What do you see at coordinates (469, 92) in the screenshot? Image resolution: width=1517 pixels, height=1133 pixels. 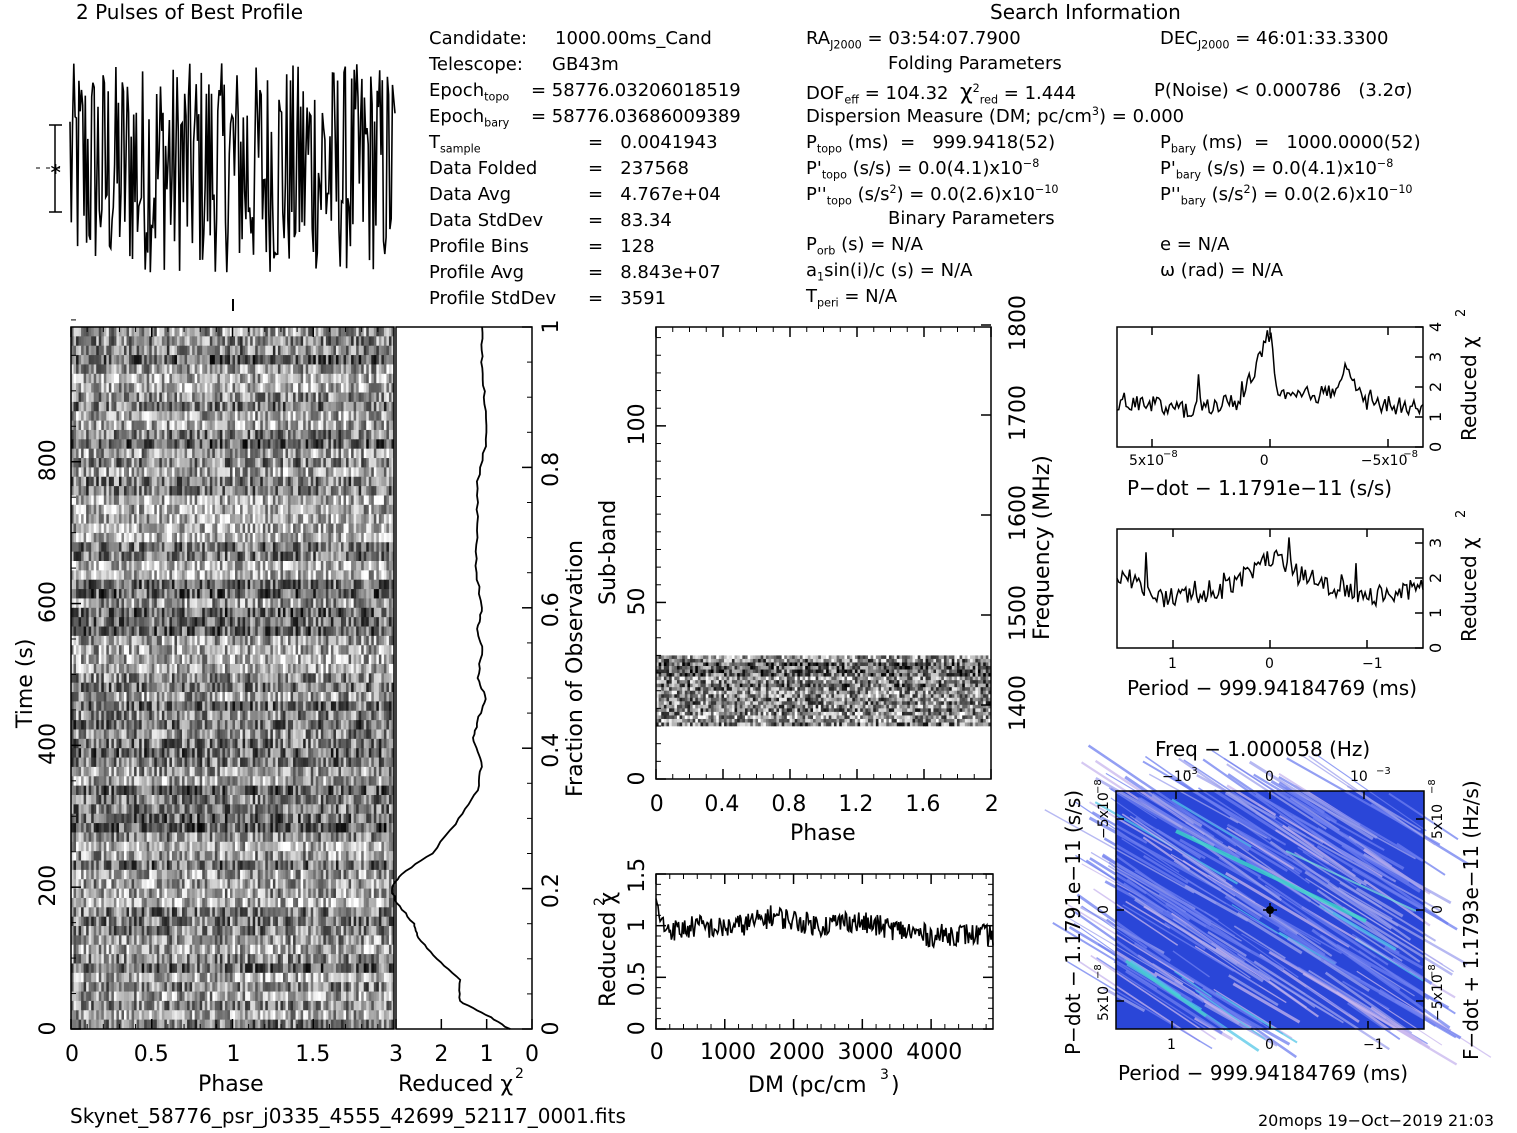 I see `info-key: Epochtopo` at bounding box center [469, 92].